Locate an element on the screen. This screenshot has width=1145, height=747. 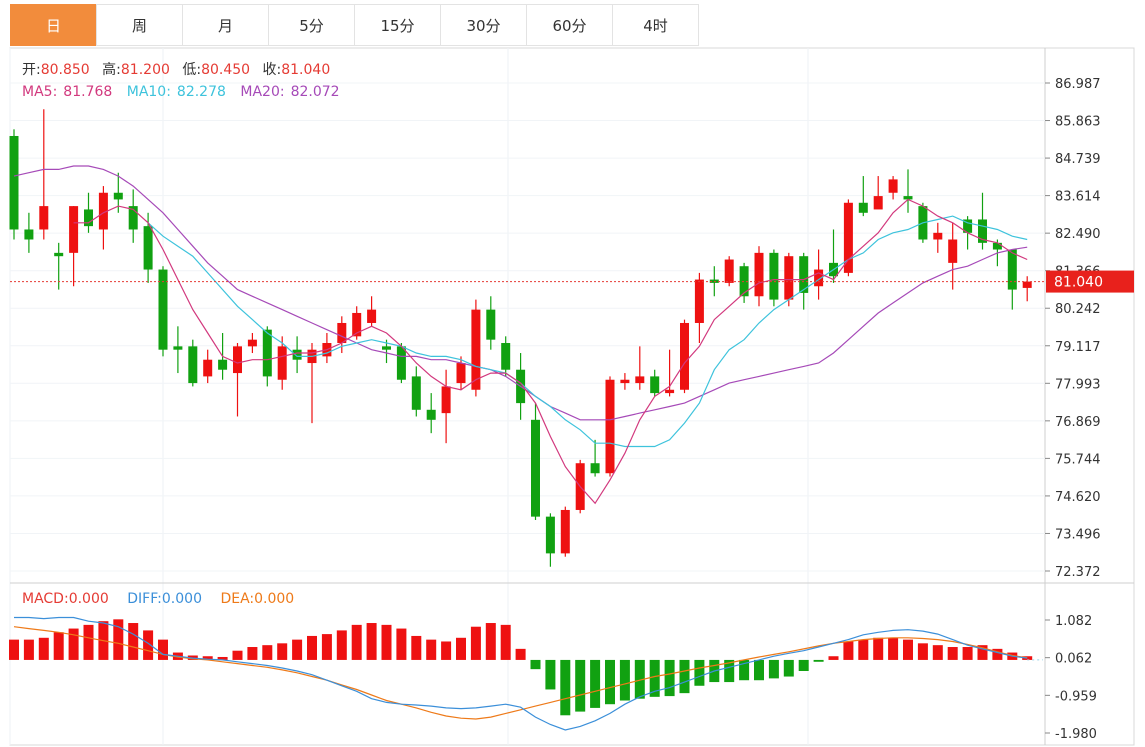
ma10-label: MA10: is located at coordinates (149, 92).